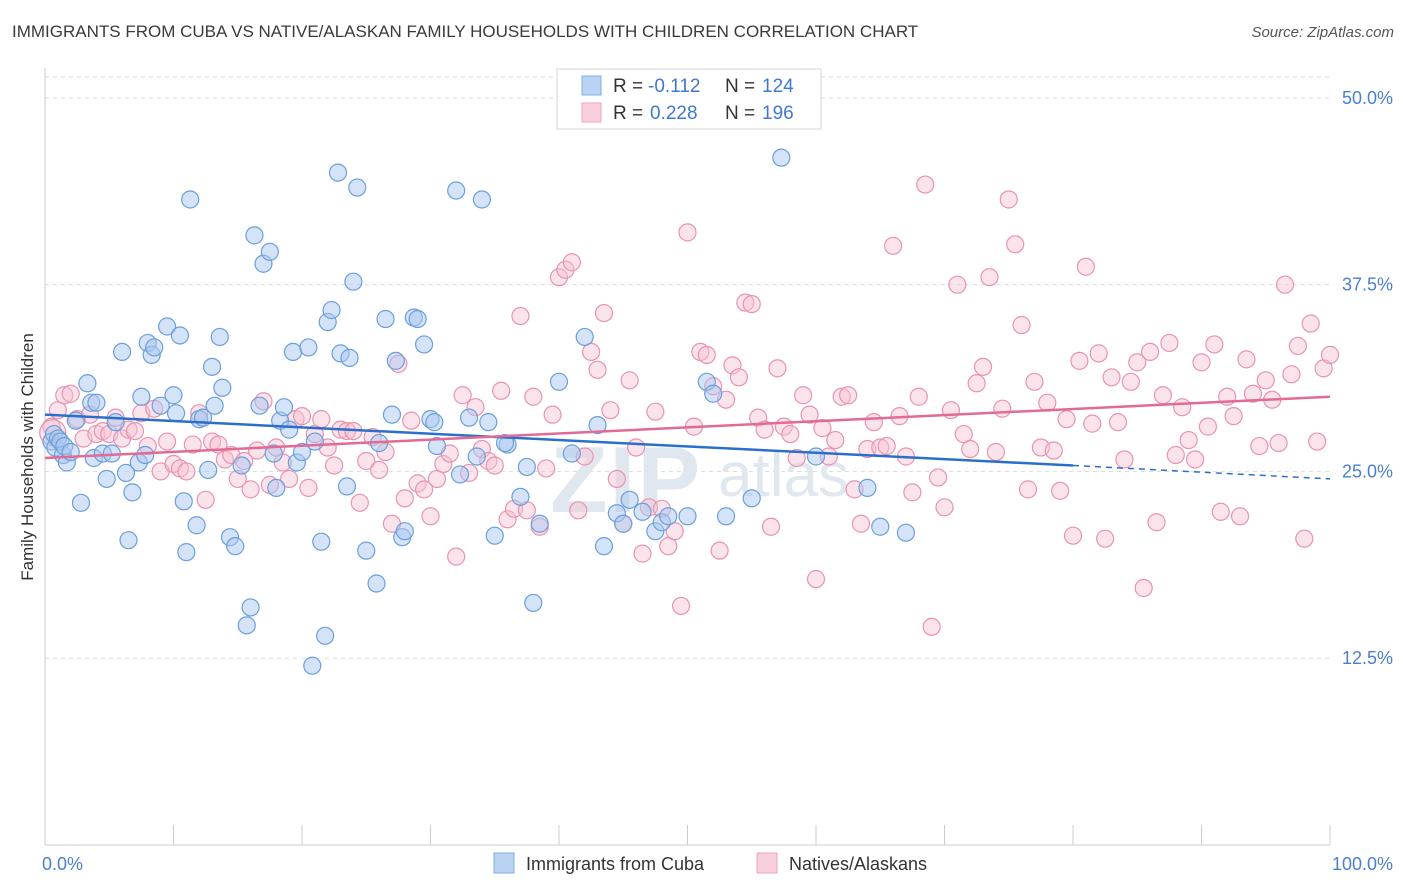 This screenshot has height=892, width=1406. I want to click on trend-line-cuba-extension, so click(1201, 472).